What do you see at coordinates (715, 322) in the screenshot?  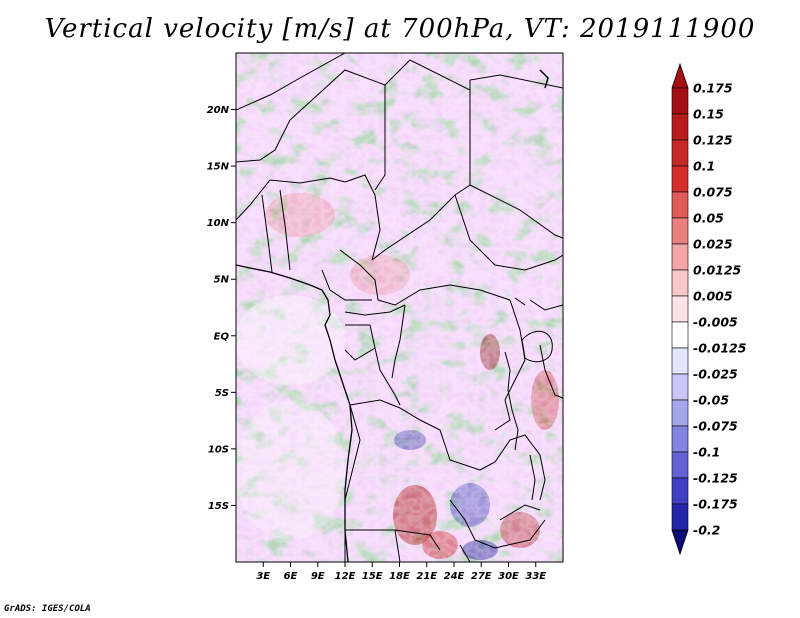 I see `colorbar-label: -0.005` at bounding box center [715, 322].